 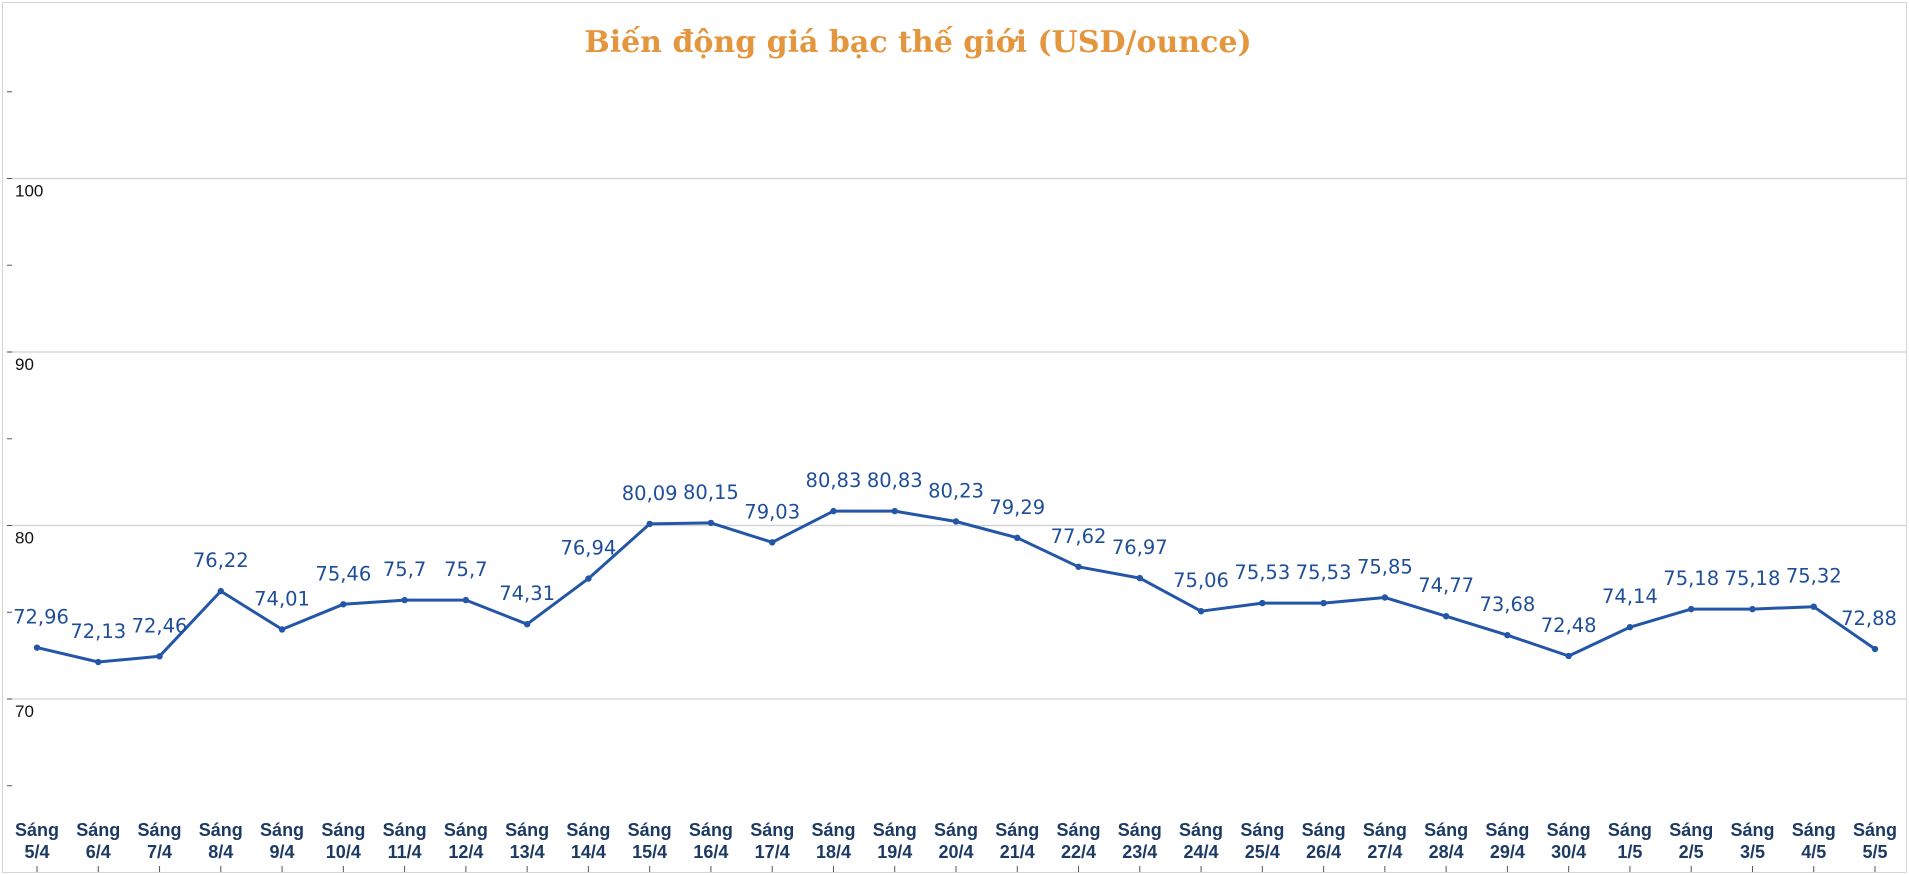 I want to click on data-label: 76,97, so click(x=1140, y=547).